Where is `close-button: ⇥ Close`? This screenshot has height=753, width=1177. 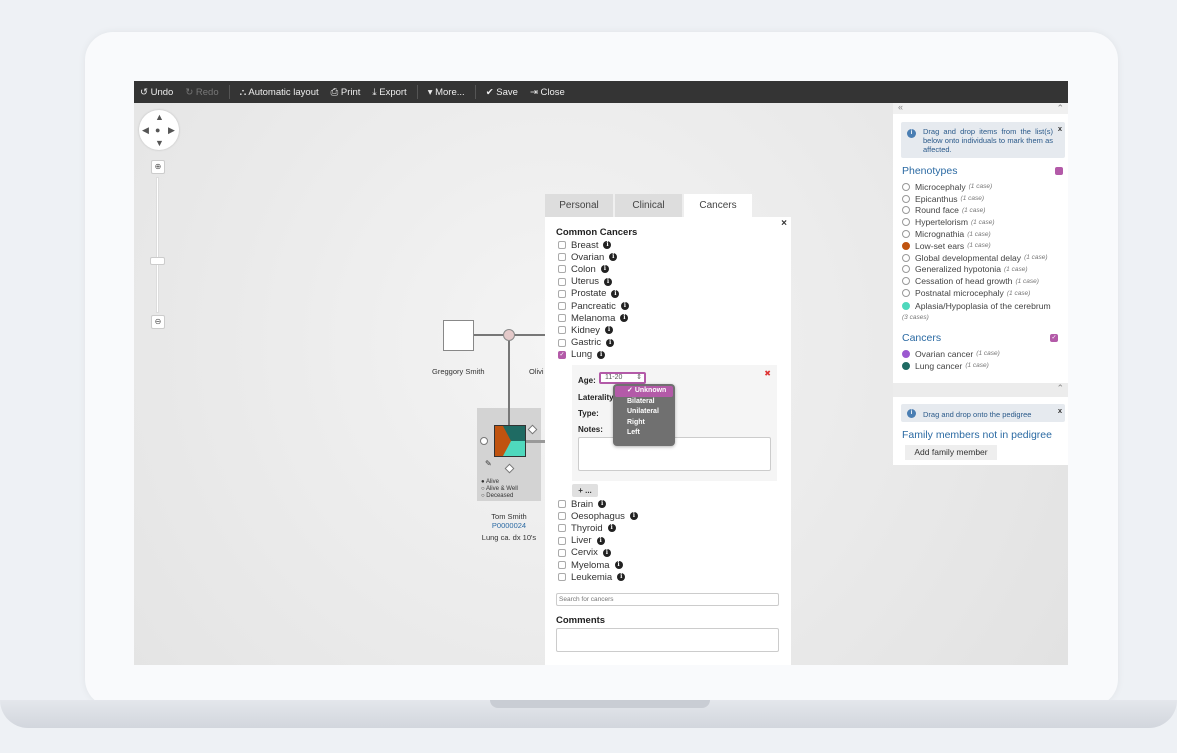
close-button: ⇥ Close is located at coordinates (547, 92).